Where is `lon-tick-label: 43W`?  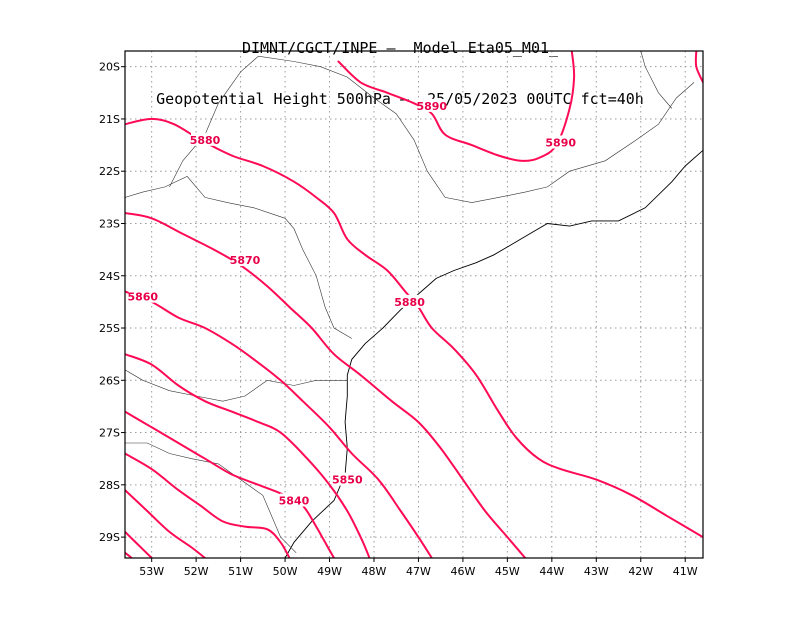 lon-tick-label: 43W is located at coordinates (596, 571).